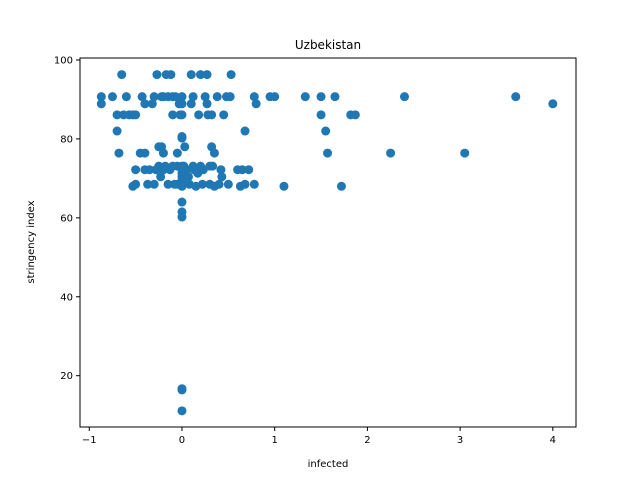  I want to click on y-axis-label: stringency index, so click(31, 241).